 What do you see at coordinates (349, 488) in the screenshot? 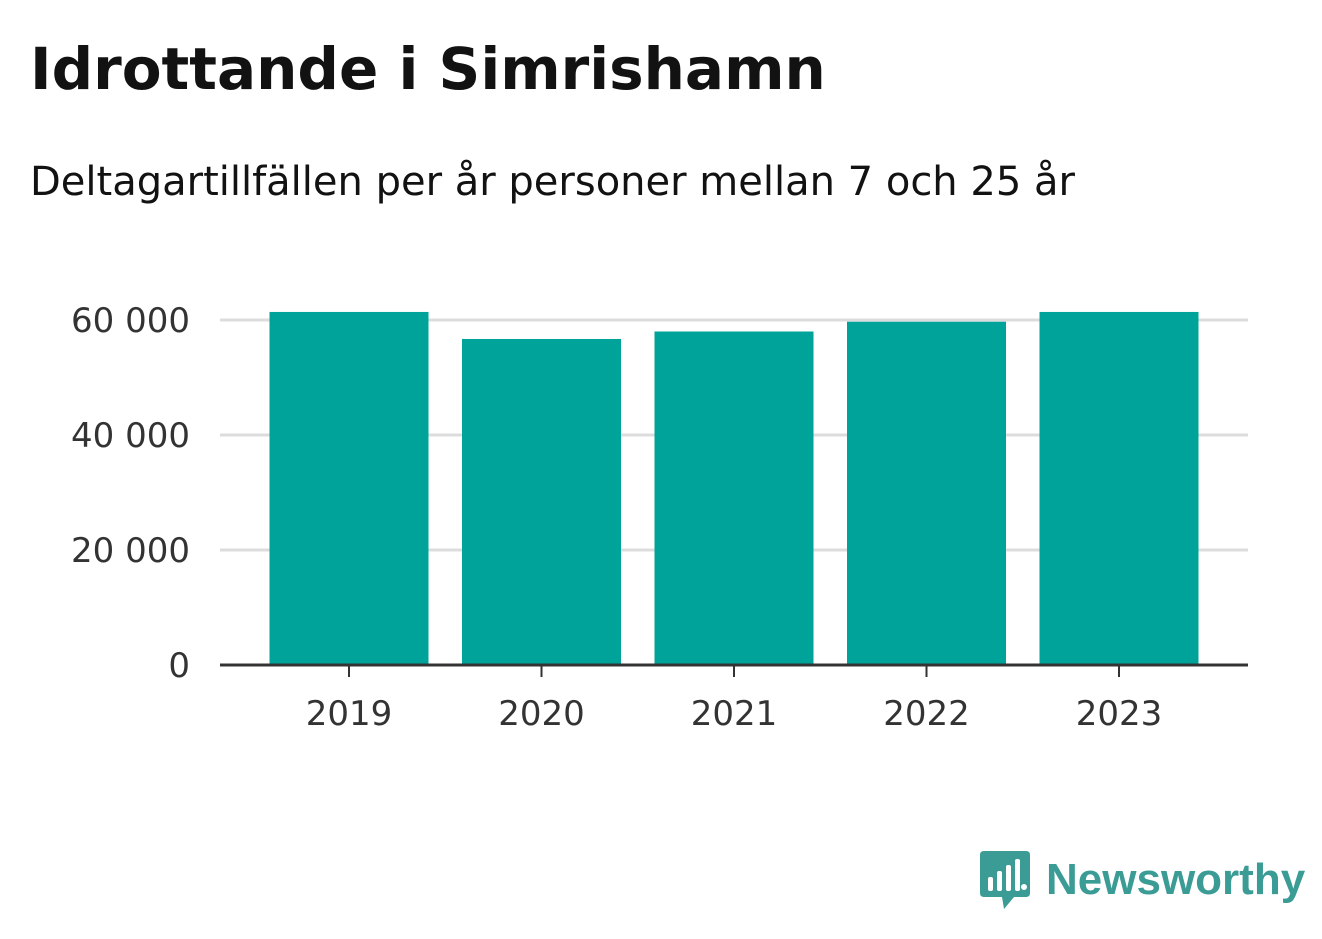
I see `bar-2019` at bounding box center [349, 488].